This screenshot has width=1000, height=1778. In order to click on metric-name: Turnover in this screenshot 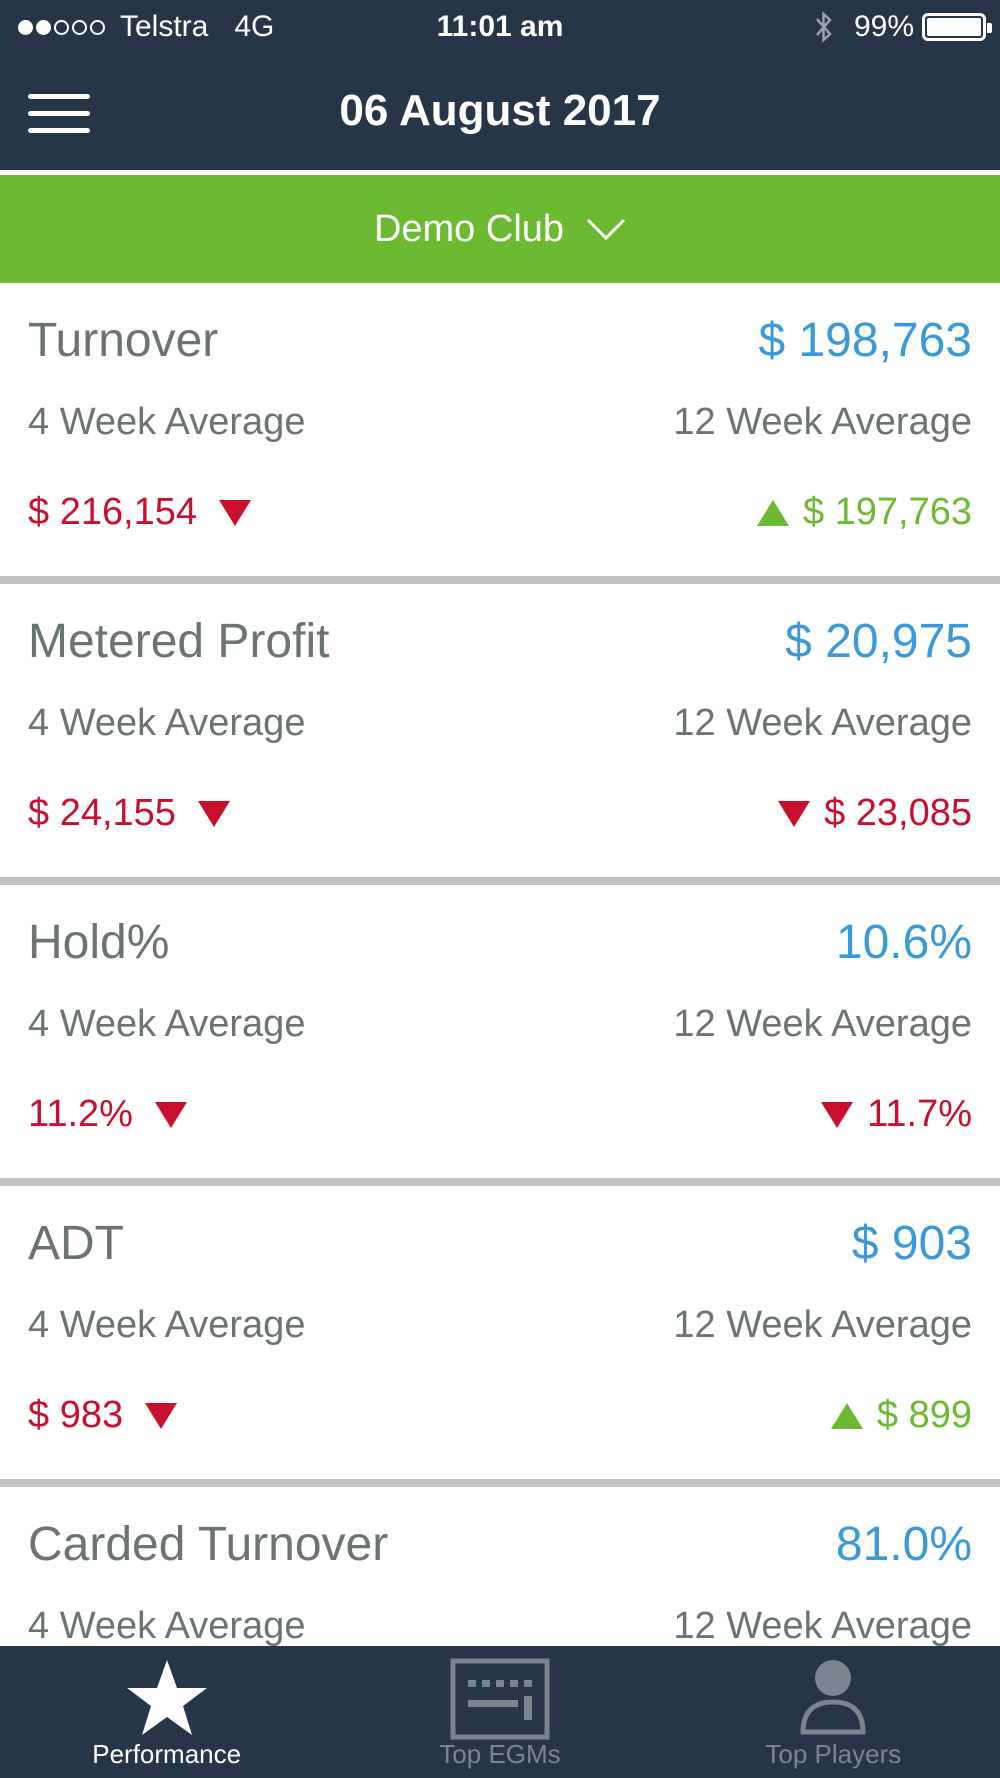, I will do `click(123, 340)`.